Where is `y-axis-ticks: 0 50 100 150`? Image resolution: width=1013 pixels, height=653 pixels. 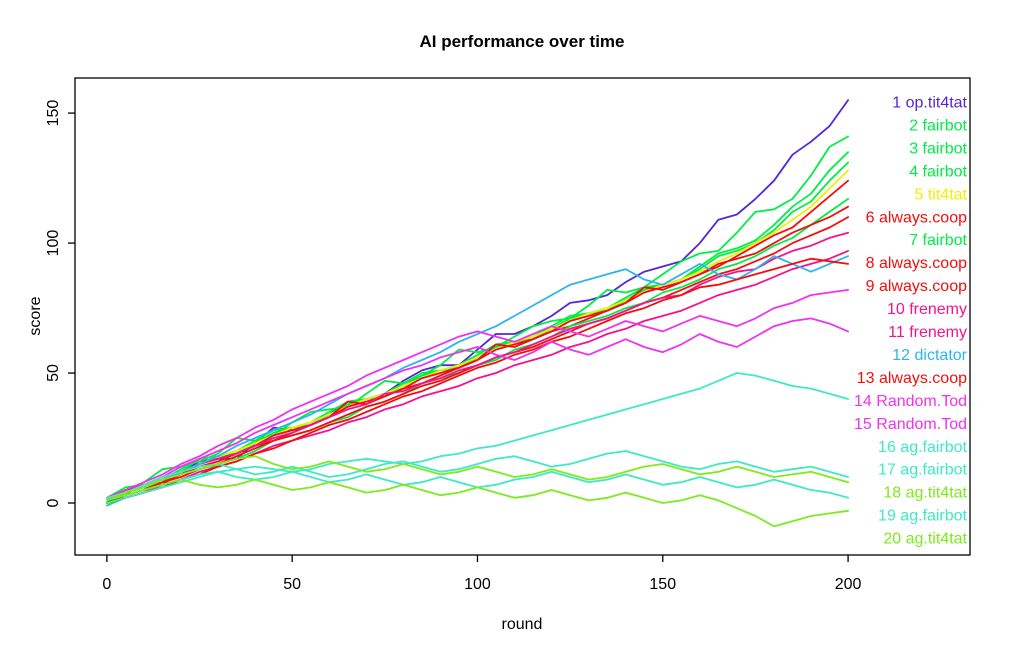
y-axis-ticks: 0 50 100 150 is located at coordinates (60, 303).